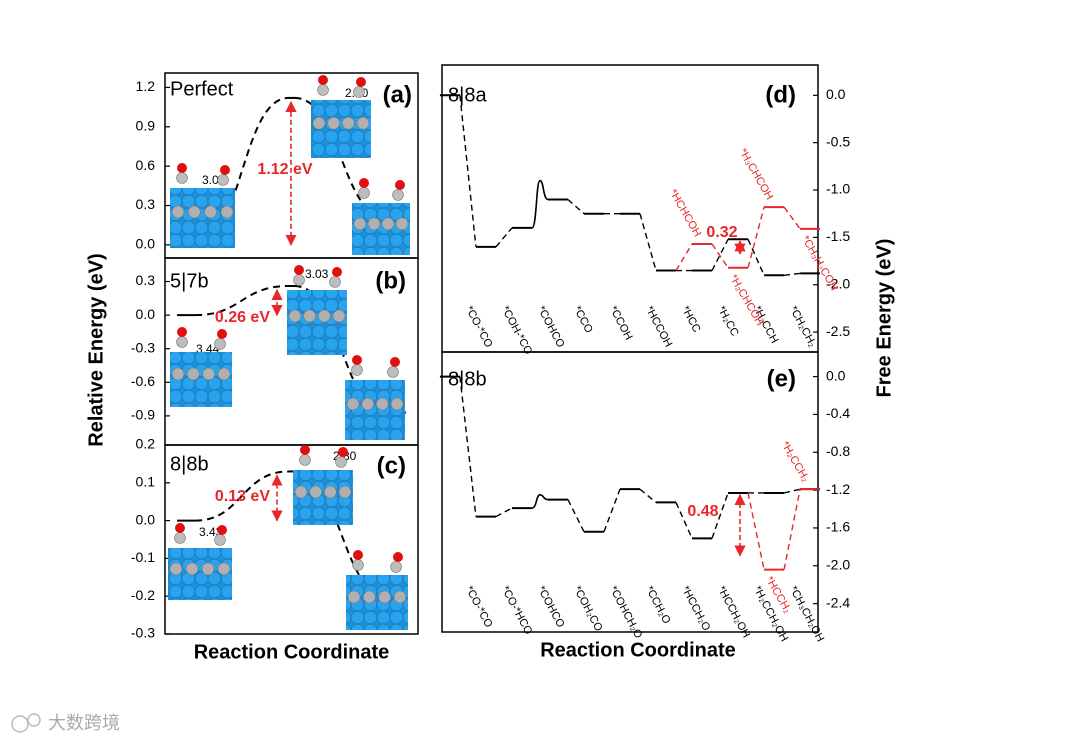 This screenshot has width=1080, height=744. I want to click on watermark-icon, so click(34, 720).